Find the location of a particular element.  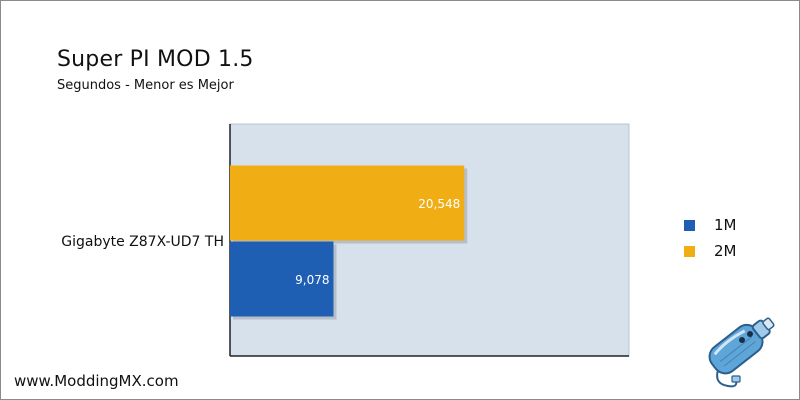

bar-2m is located at coordinates (347, 203).